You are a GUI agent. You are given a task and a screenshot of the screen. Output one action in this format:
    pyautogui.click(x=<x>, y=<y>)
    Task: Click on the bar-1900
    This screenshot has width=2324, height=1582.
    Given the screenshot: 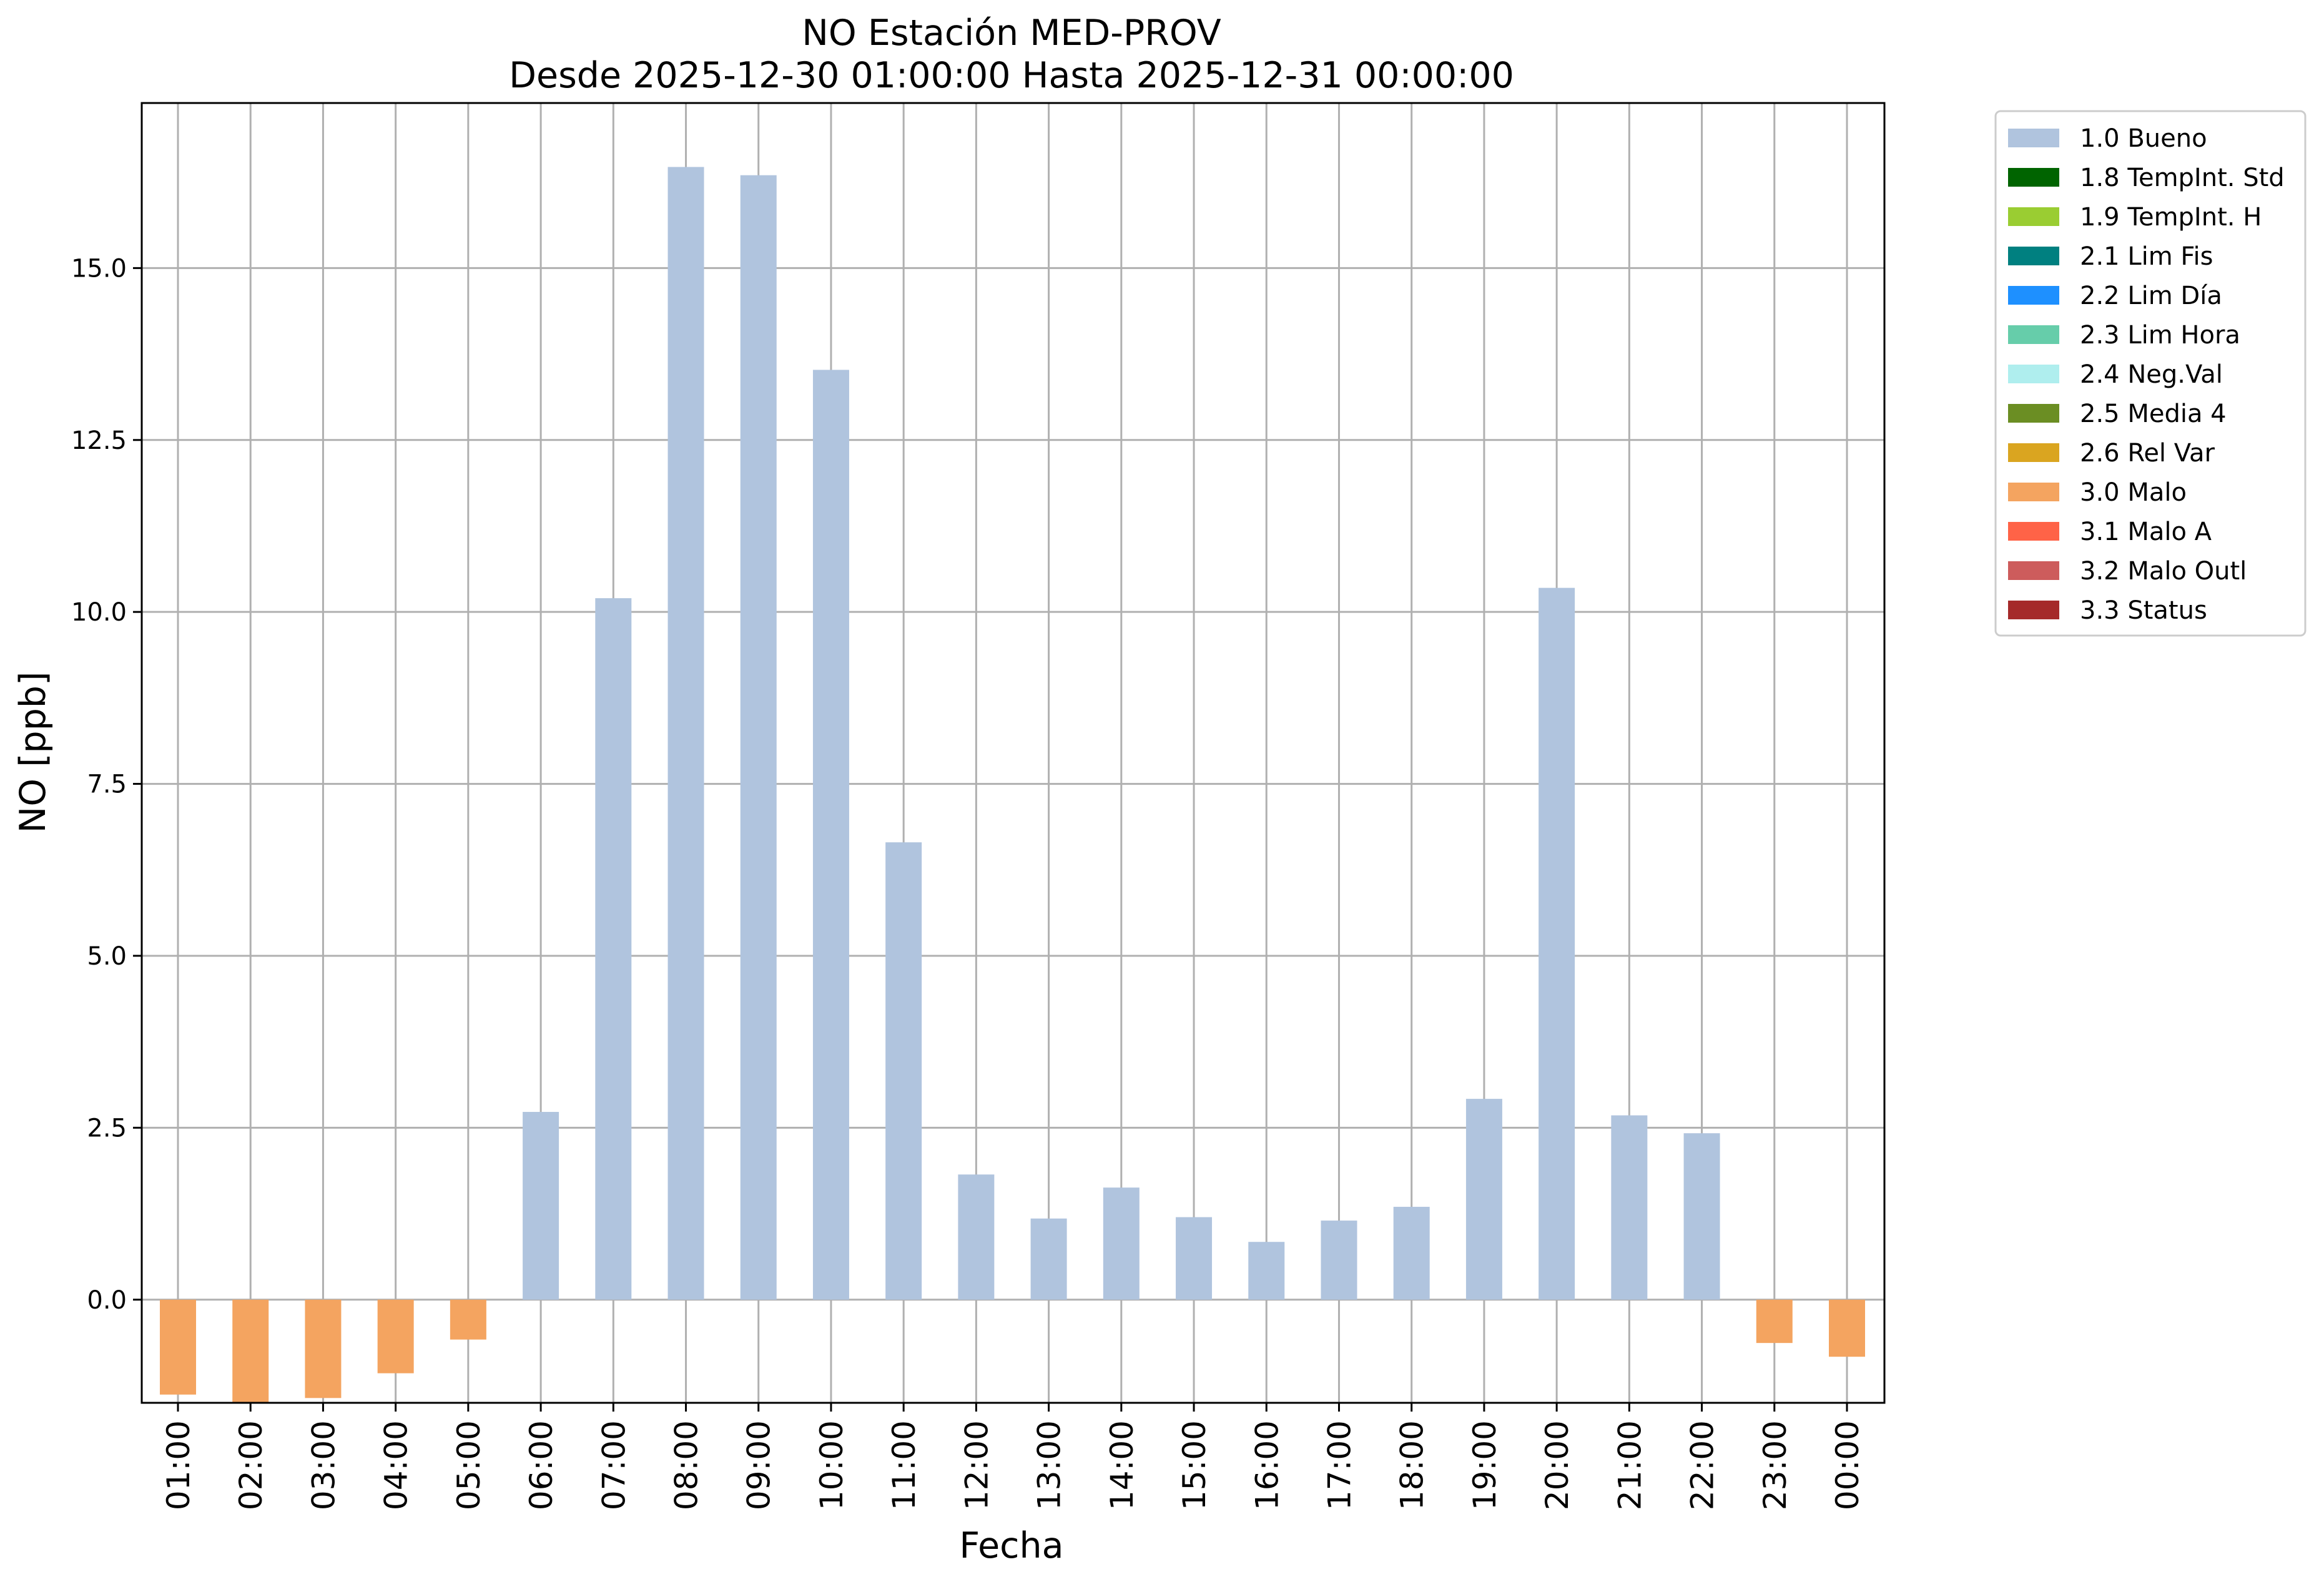 What is the action you would take?
    pyautogui.click(x=1483, y=1199)
    